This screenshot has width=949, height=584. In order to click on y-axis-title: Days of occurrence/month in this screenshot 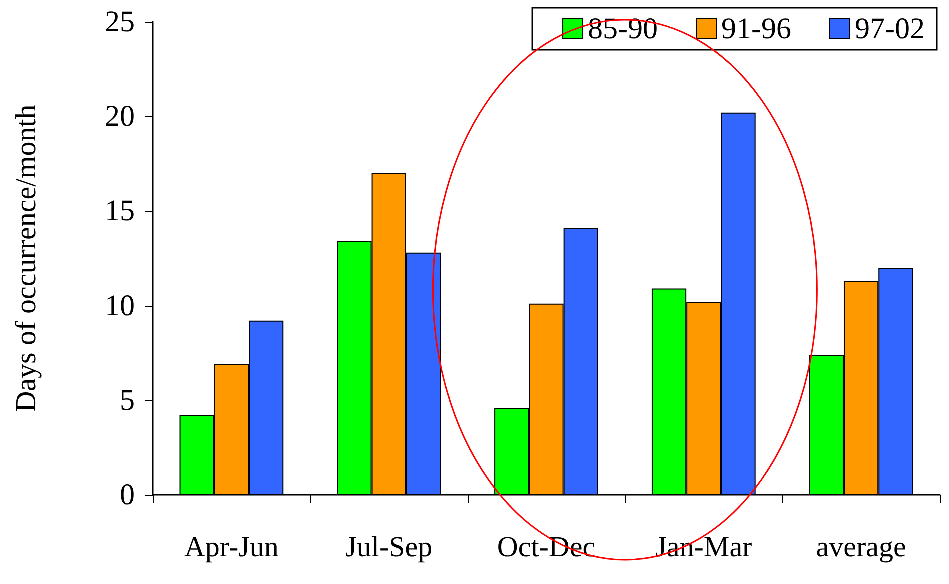, I will do `click(26, 258)`.